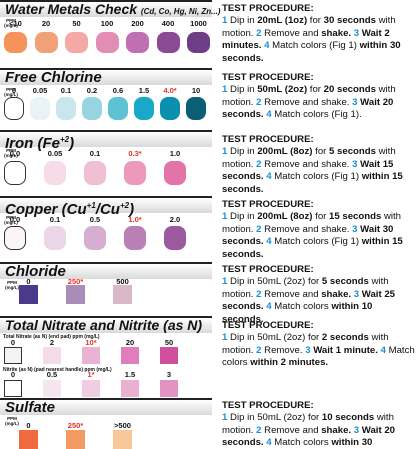  What do you see at coordinates (306, 39) in the screenshot?
I see `step-emphasis: Wait 2 minutes.` at bounding box center [306, 39].